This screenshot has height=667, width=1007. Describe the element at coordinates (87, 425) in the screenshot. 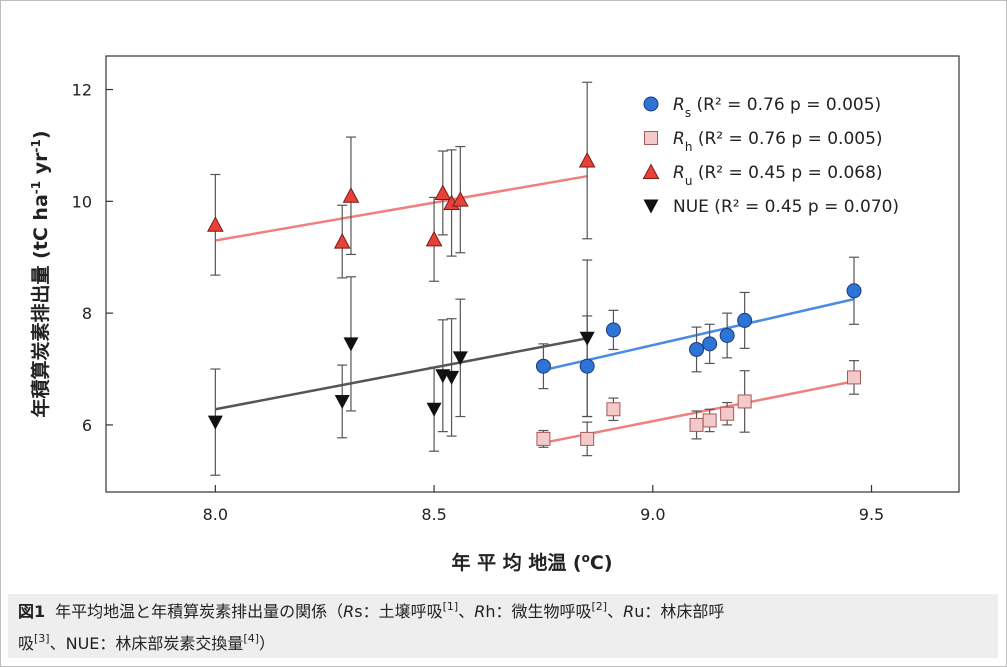

I see `y-tick-label: 6` at that location.